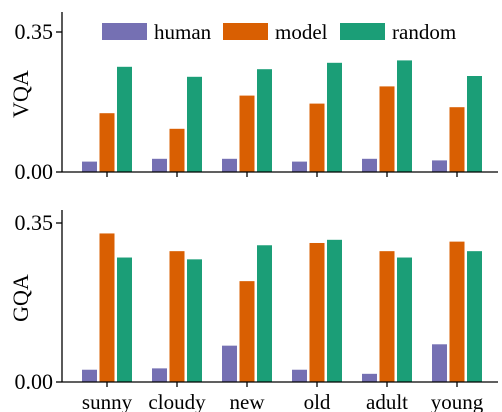 This screenshot has height=412, width=502. What do you see at coordinates (474, 124) in the screenshot?
I see `bar-vqa-young-random` at bounding box center [474, 124].